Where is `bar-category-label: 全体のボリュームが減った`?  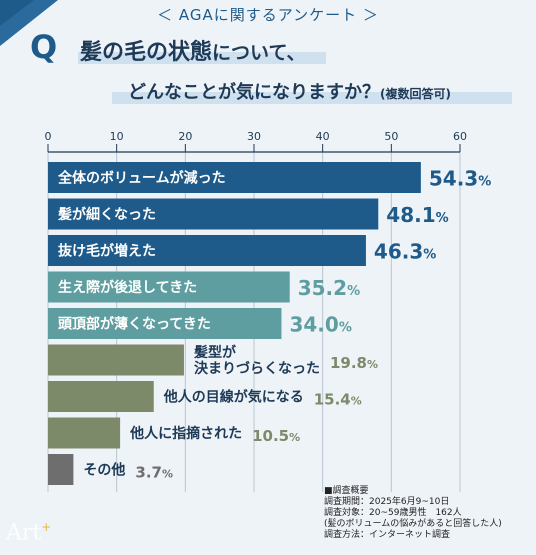 bar-category-label: 全体のボリュームが減った is located at coordinates (141, 178).